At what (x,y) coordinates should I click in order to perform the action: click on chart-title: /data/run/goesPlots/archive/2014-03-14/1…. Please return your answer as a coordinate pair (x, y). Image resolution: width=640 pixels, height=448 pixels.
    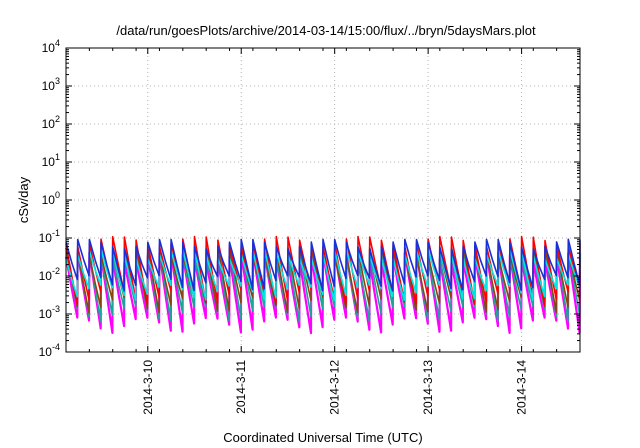
    Looking at the image, I should click on (326, 30).